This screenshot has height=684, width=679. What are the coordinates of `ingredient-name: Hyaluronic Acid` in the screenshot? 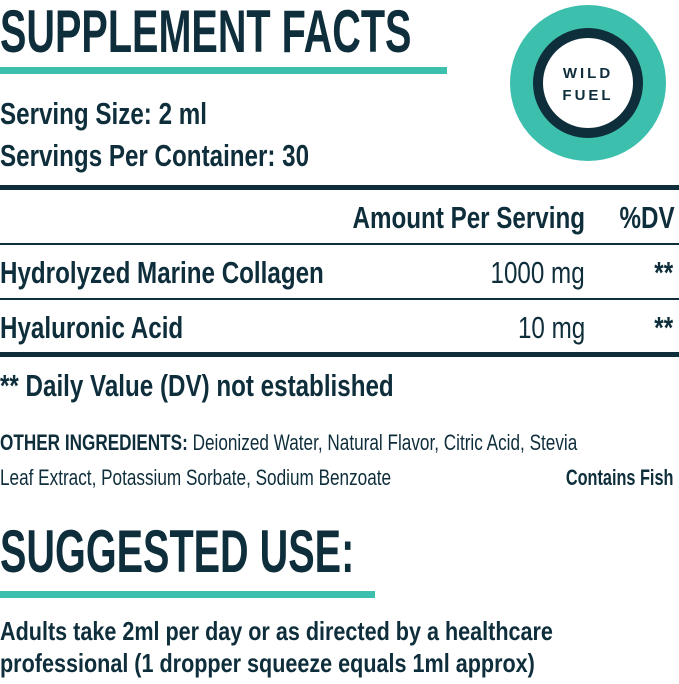 It's located at (92, 327).